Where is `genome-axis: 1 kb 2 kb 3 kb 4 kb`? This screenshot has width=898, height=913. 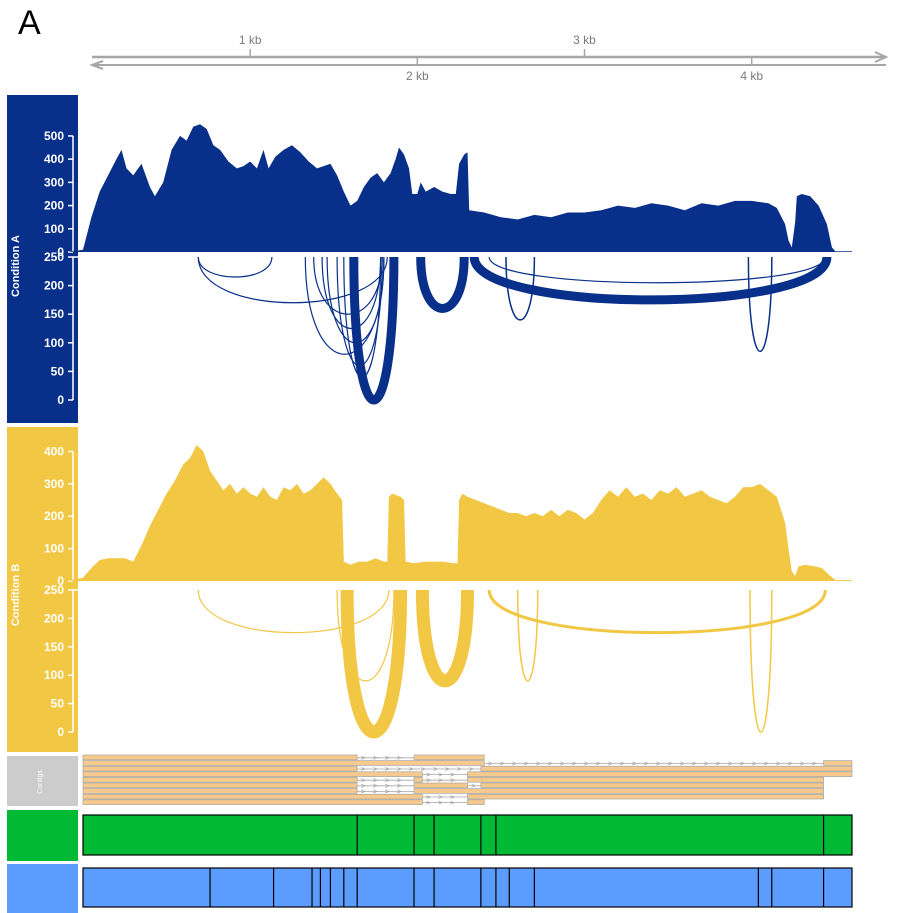 genome-axis: 1 kb 2 kb 3 kb 4 kb is located at coordinates (489, 58).